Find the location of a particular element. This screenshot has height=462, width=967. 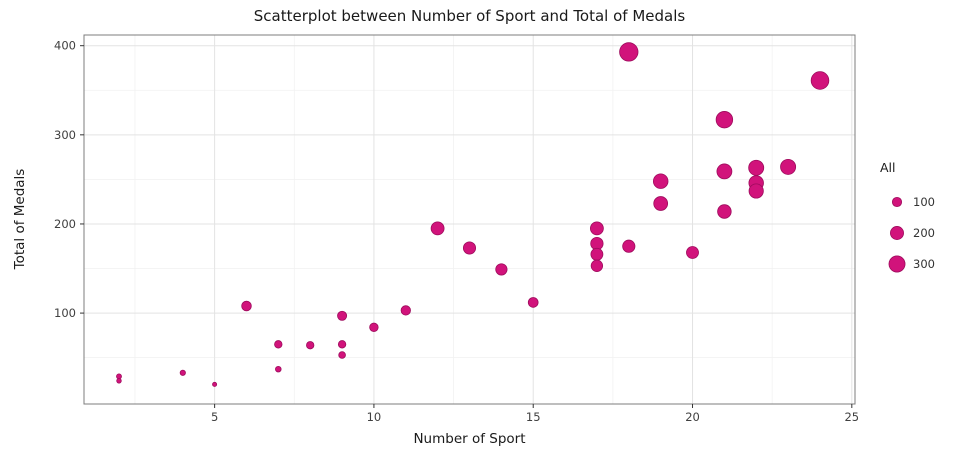

legend-size-label: 300 is located at coordinates (924, 264).